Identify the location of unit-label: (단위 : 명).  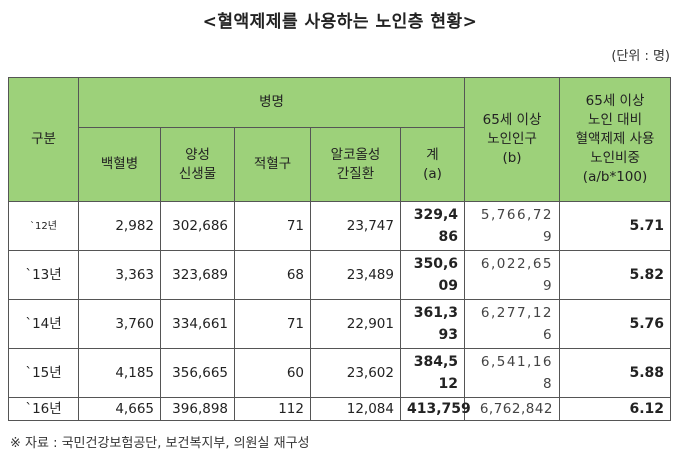
(640, 56).